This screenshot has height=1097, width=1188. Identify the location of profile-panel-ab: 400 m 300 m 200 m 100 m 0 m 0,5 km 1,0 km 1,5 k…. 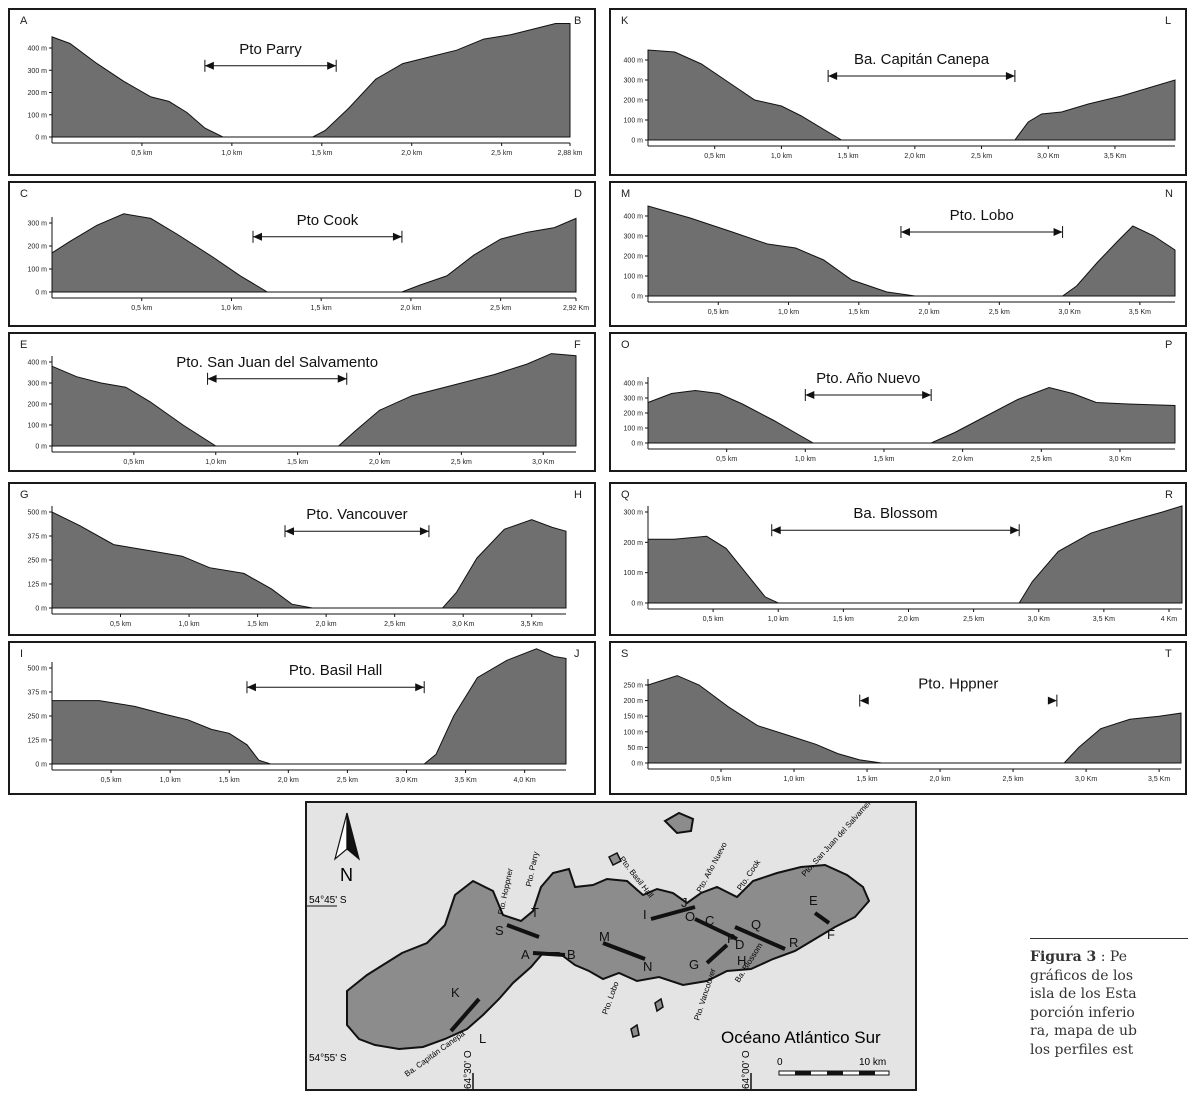
(302, 92).